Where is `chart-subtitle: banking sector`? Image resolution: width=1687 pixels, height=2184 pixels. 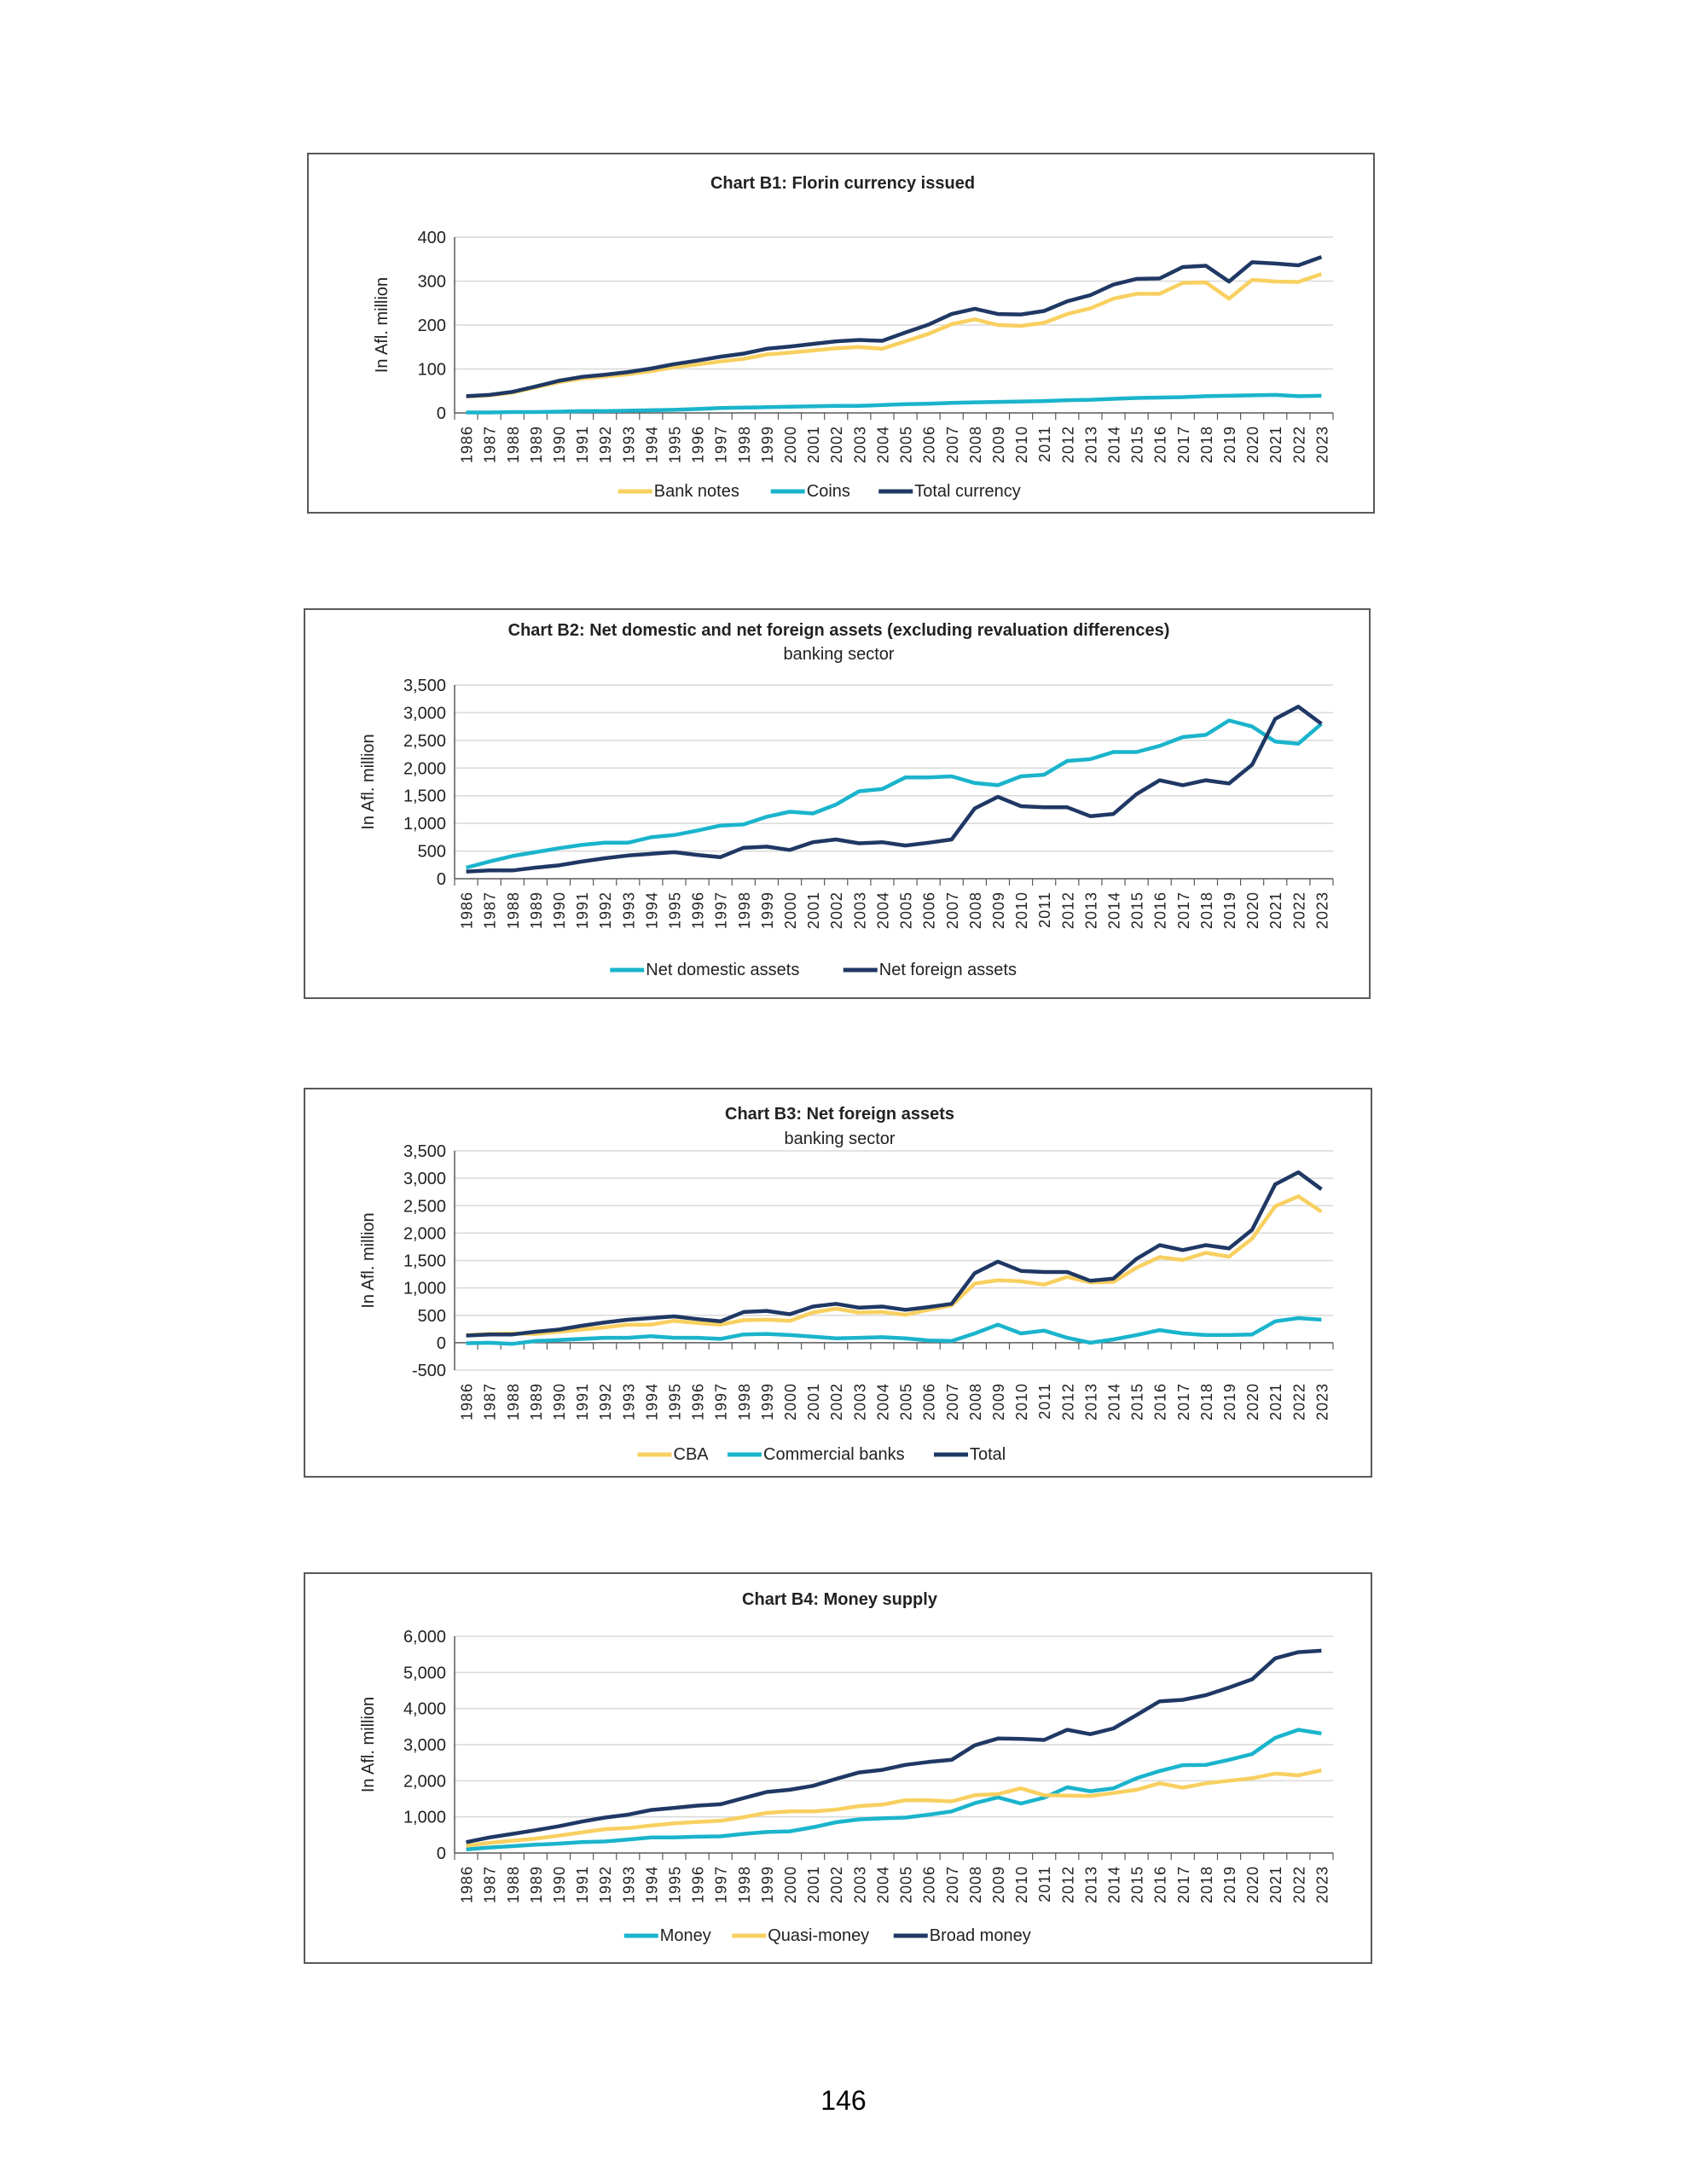
chart-subtitle: banking sector is located at coordinates (840, 1139).